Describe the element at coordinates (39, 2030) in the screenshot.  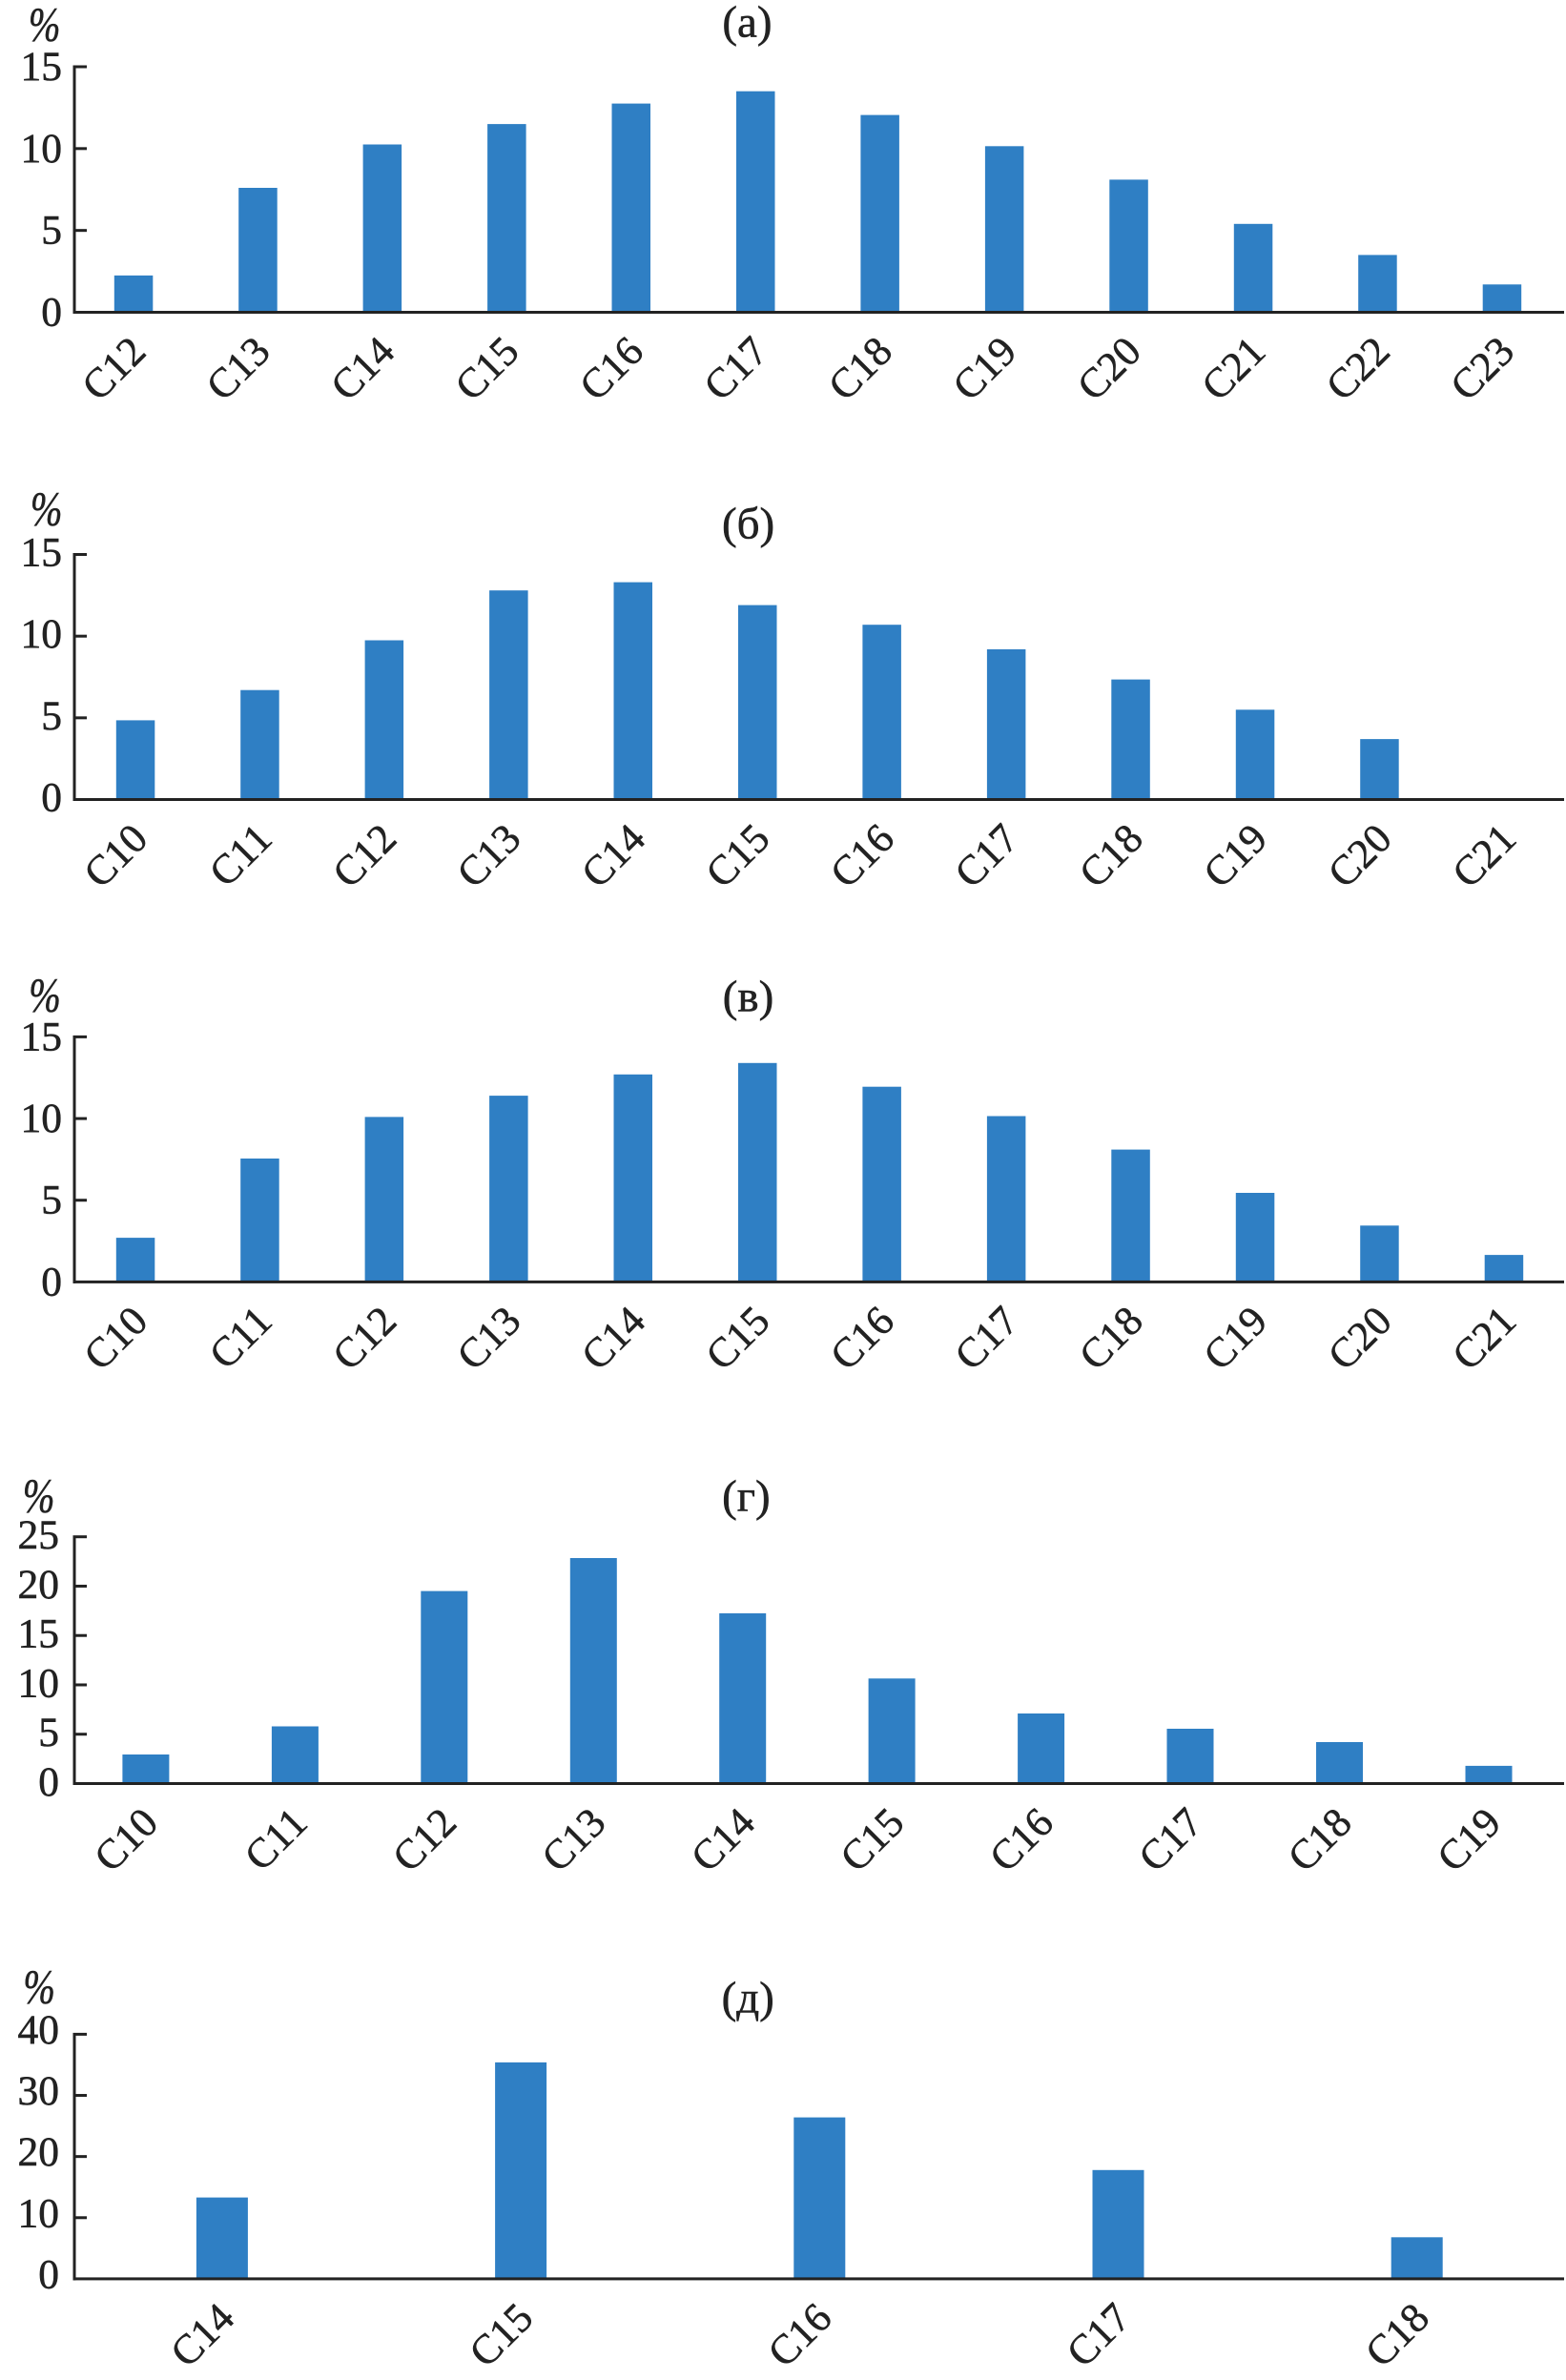
I see `svg-text: 40` at that location.